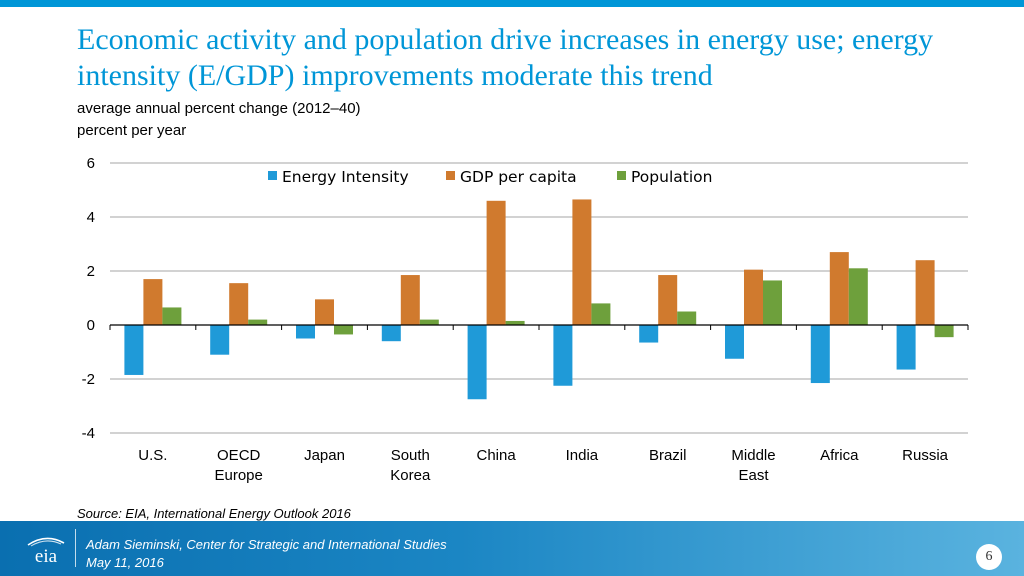 The image size is (1024, 576). What do you see at coordinates (668, 455) in the screenshot?
I see `category-label: Brazil` at bounding box center [668, 455].